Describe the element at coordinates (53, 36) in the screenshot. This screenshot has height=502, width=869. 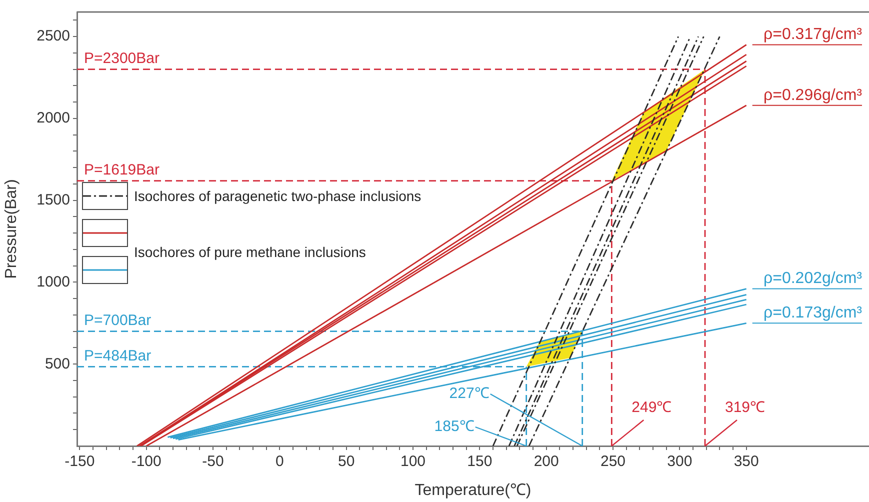
I see `y-tick-label: 2500` at that location.